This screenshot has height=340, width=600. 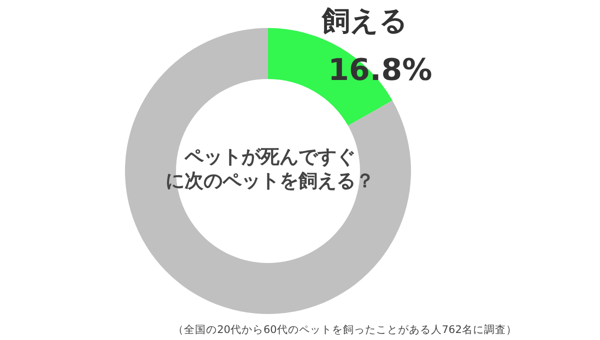 What do you see at coordinates (270, 169) in the screenshot?
I see `text: ペットが死んですぐに次のペットを飼える？` at bounding box center [270, 169].